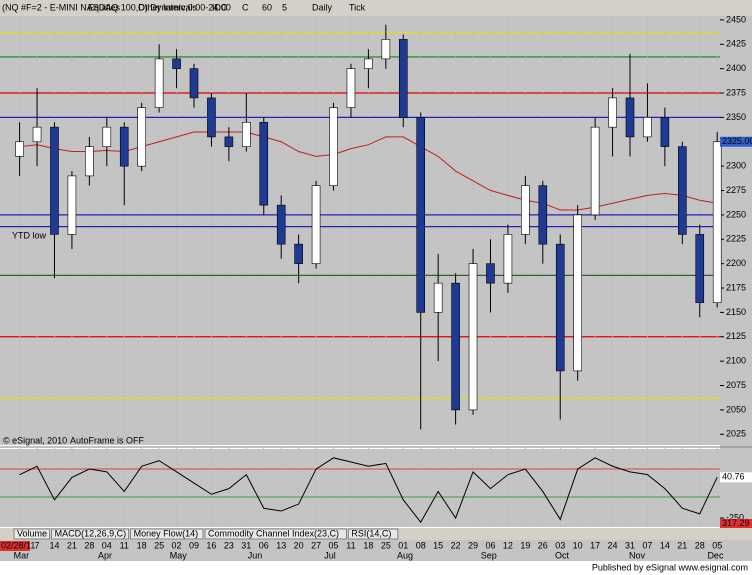 This screenshot has width=752, height=575. I want to click on x-tick-label: 19, so click(525, 545).